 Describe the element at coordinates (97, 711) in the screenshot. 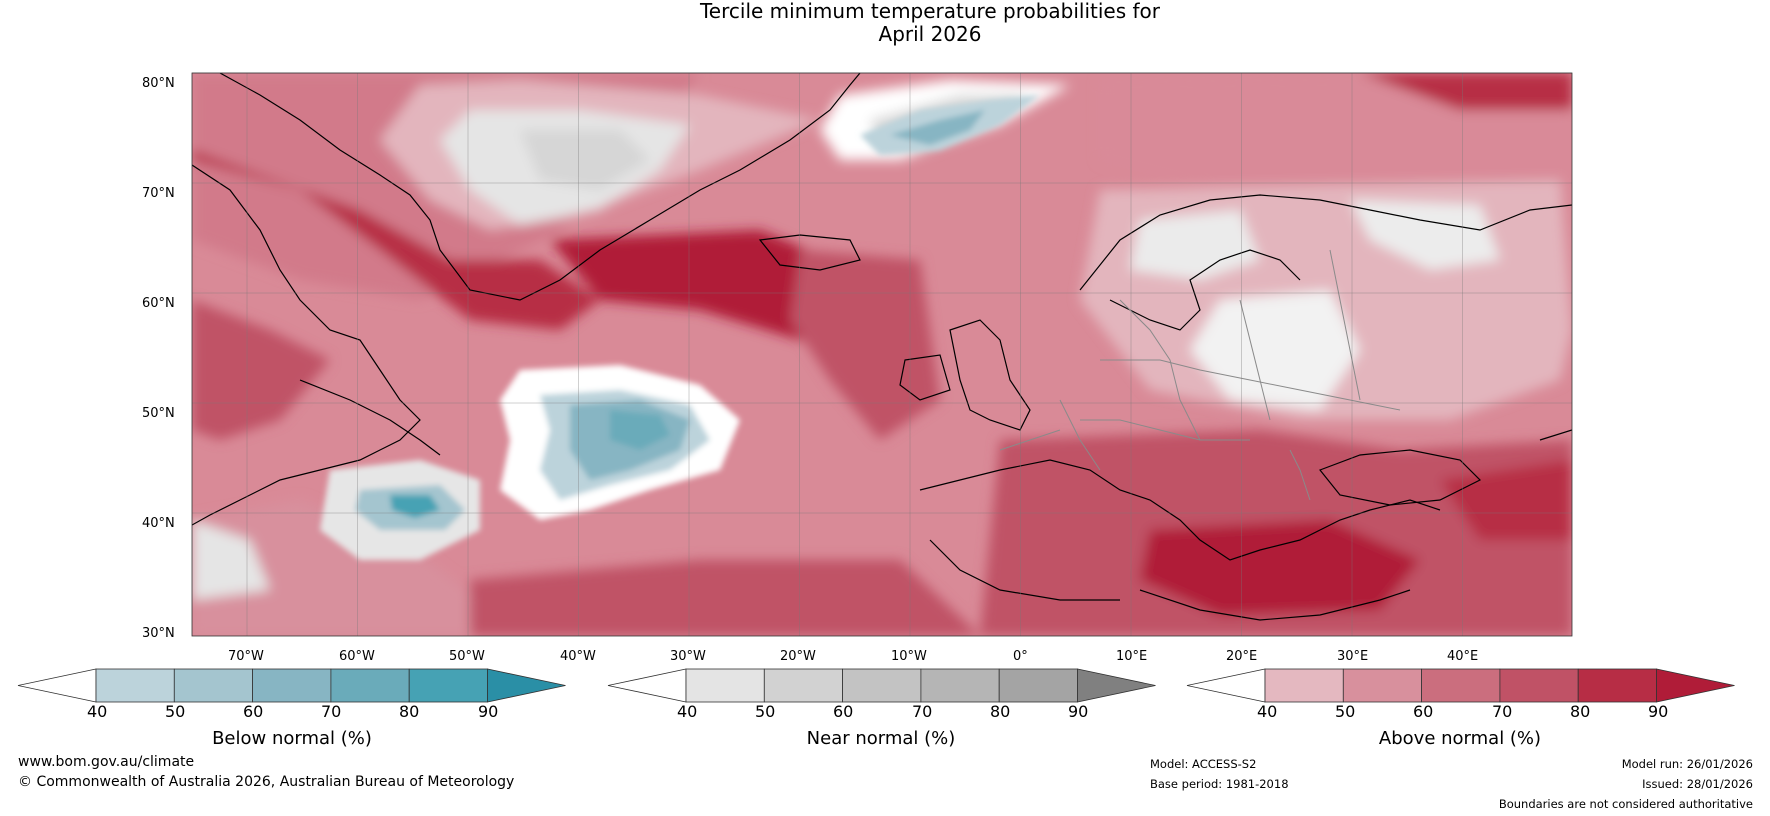

I see `below-tick-40: 40` at that location.